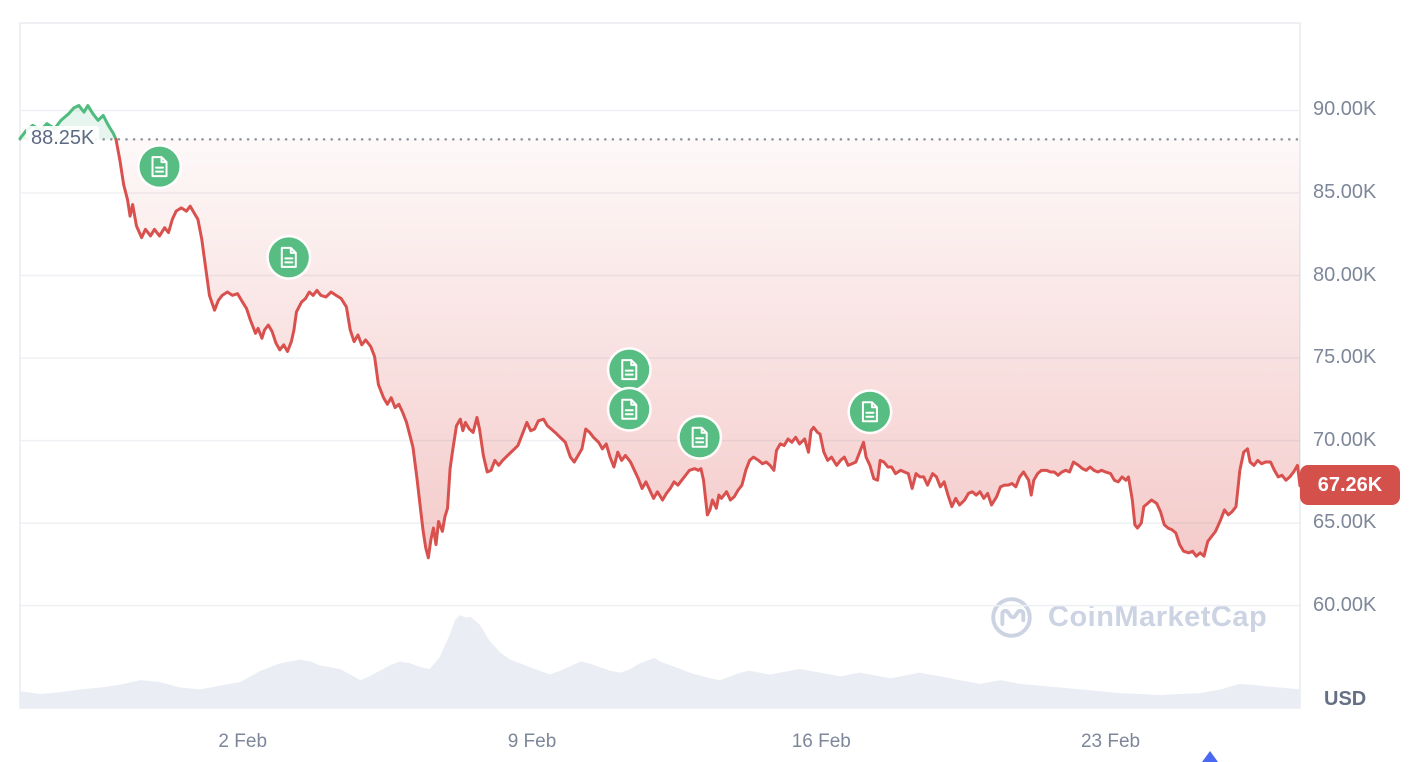  I want to click on coinmarketcap-logo-icon, so click(1011, 617).